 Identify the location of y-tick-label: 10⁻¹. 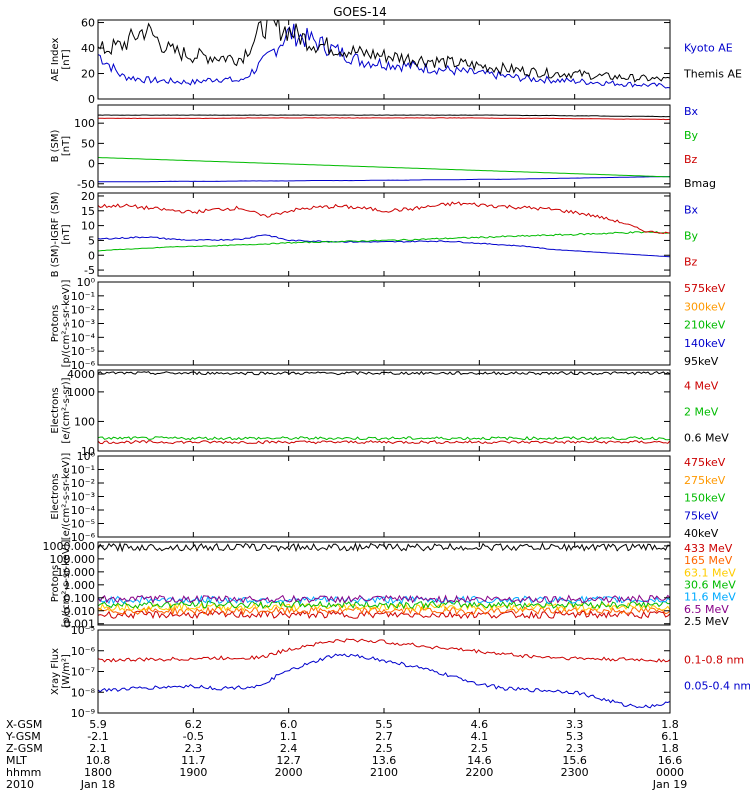
(83, 296).